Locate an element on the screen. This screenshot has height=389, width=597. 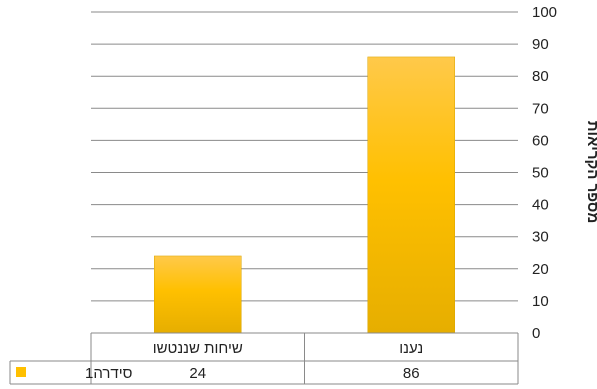
data-label: 86 is located at coordinates (411, 373).